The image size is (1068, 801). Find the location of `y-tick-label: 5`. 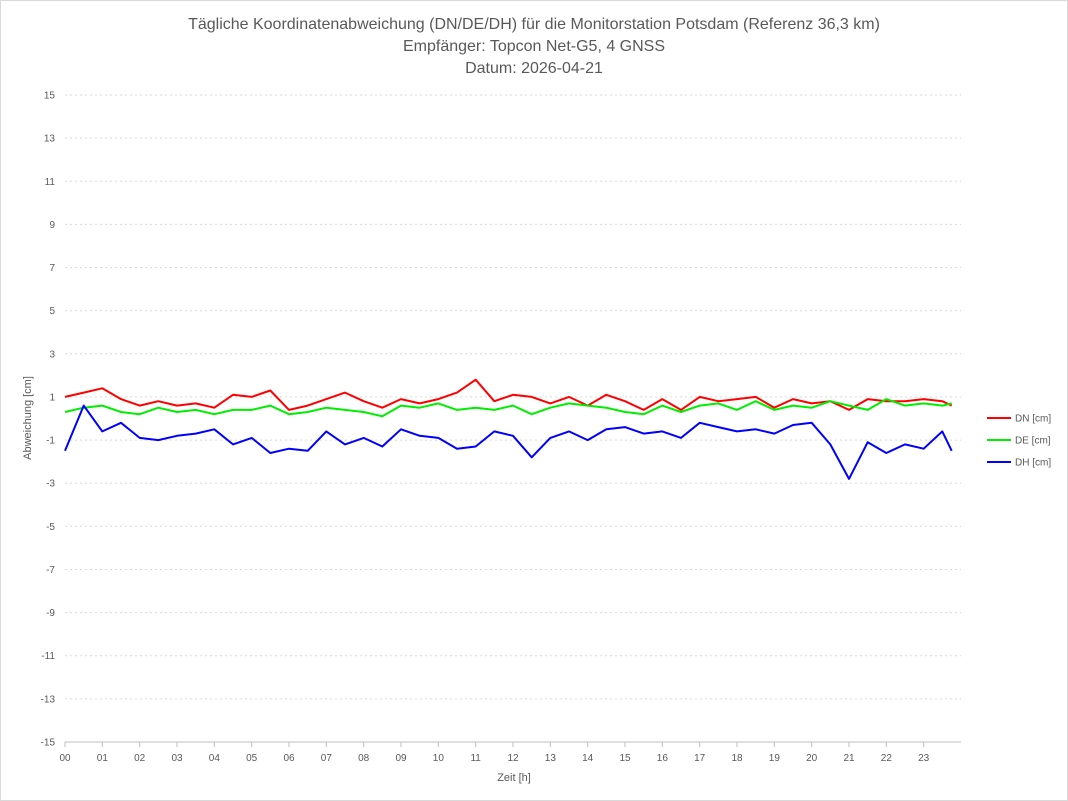

y-tick-label: 5 is located at coordinates (52, 311).